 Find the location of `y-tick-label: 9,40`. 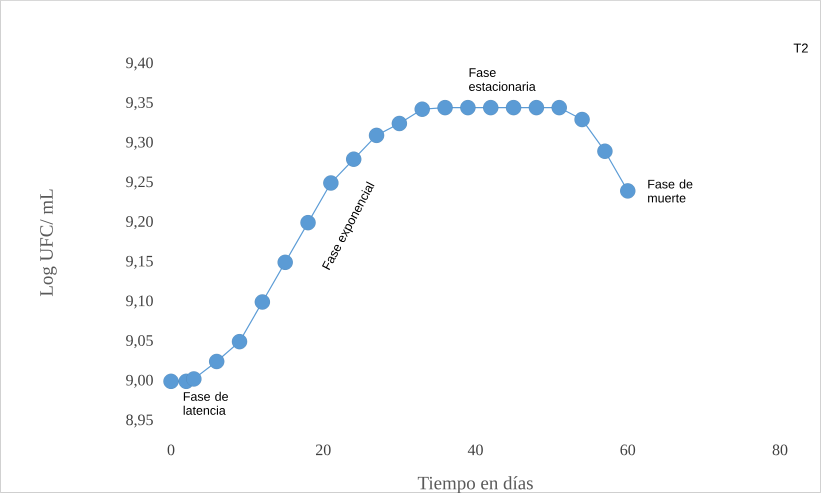

y-tick-label: 9,40 is located at coordinates (139, 64).